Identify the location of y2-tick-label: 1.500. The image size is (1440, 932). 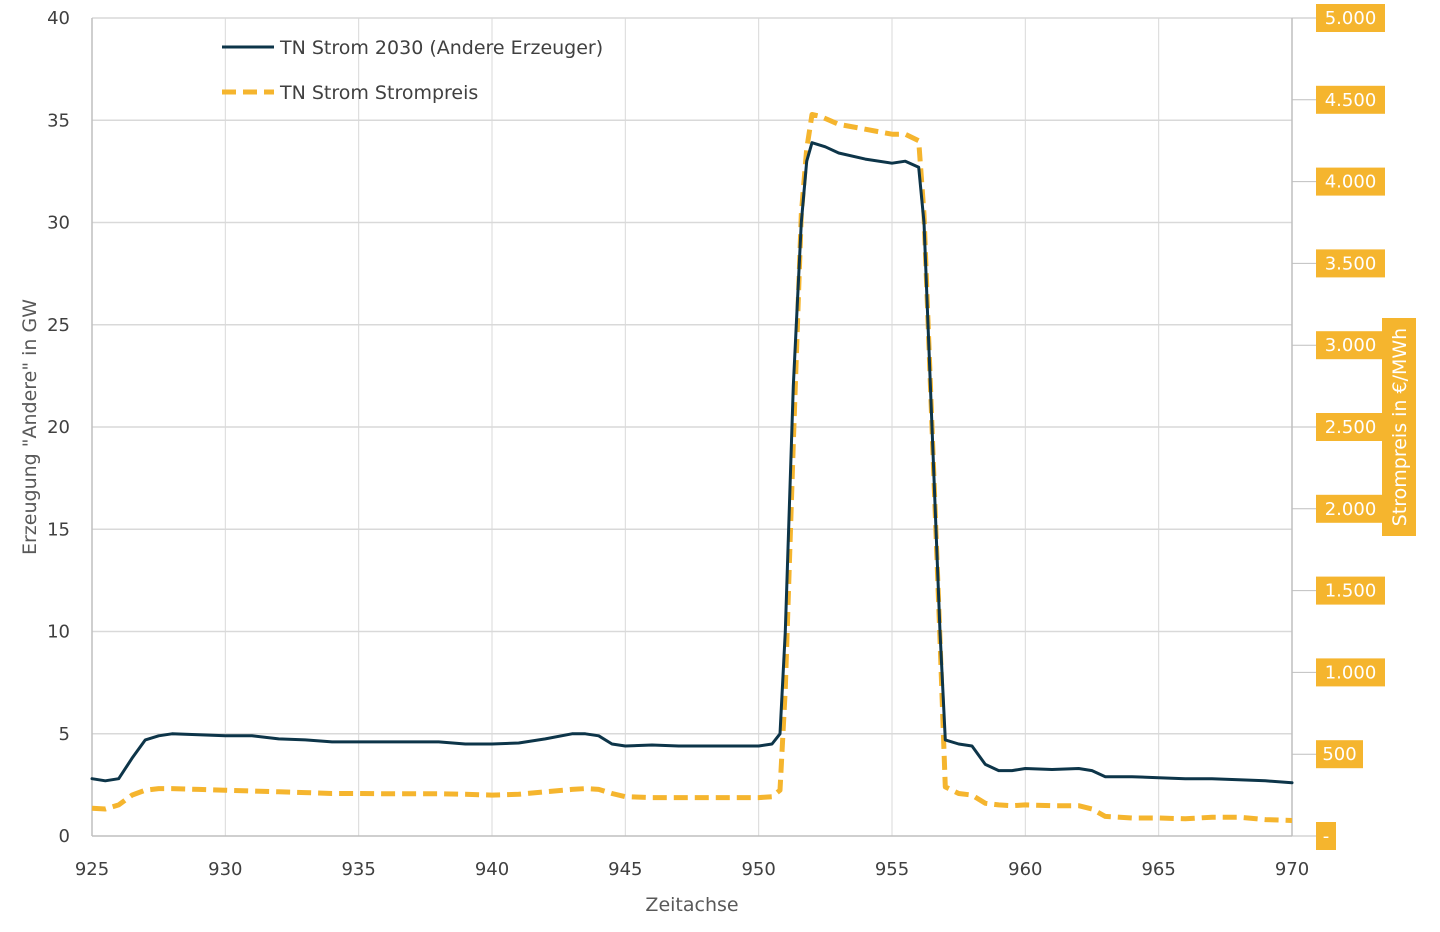
(1351, 591).